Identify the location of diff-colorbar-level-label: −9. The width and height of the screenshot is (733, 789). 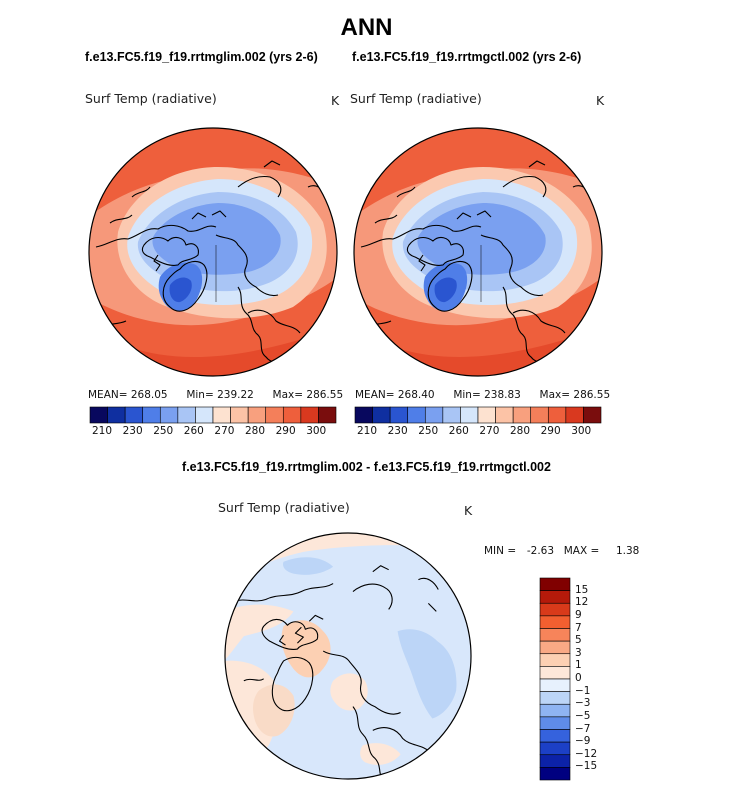
(583, 741).